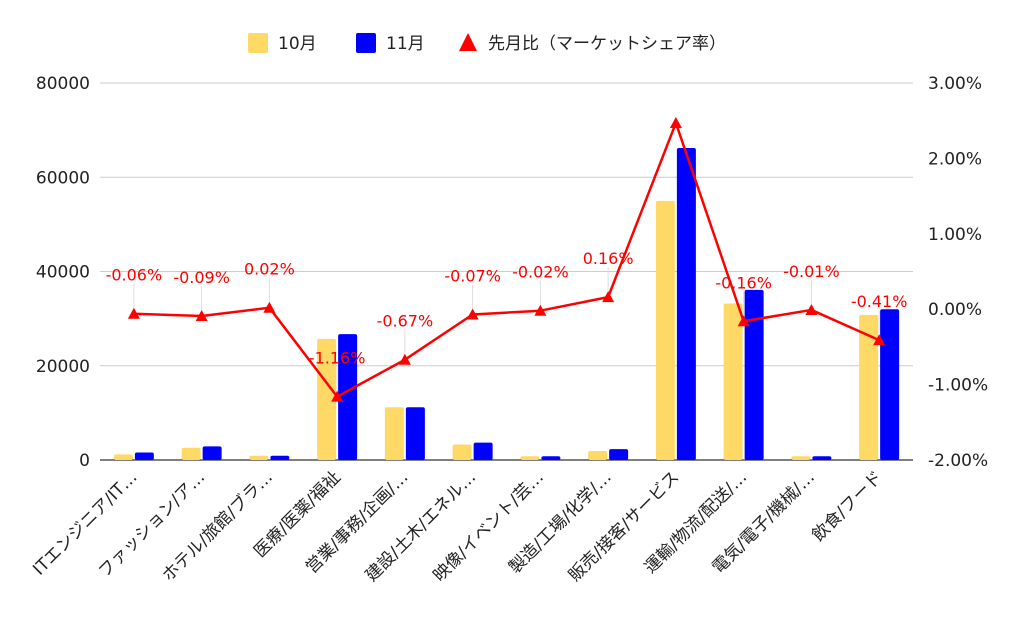  What do you see at coordinates (955, 84) in the screenshot?
I see `y-right-tick-label: 3.00%` at bounding box center [955, 84].